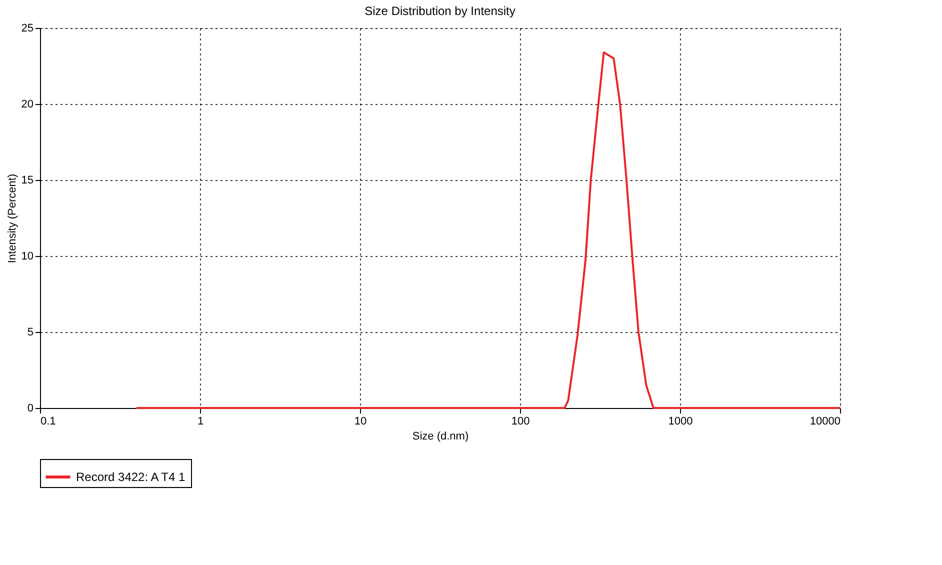  I want to click on x-tick-label: 0.1, so click(48, 422).